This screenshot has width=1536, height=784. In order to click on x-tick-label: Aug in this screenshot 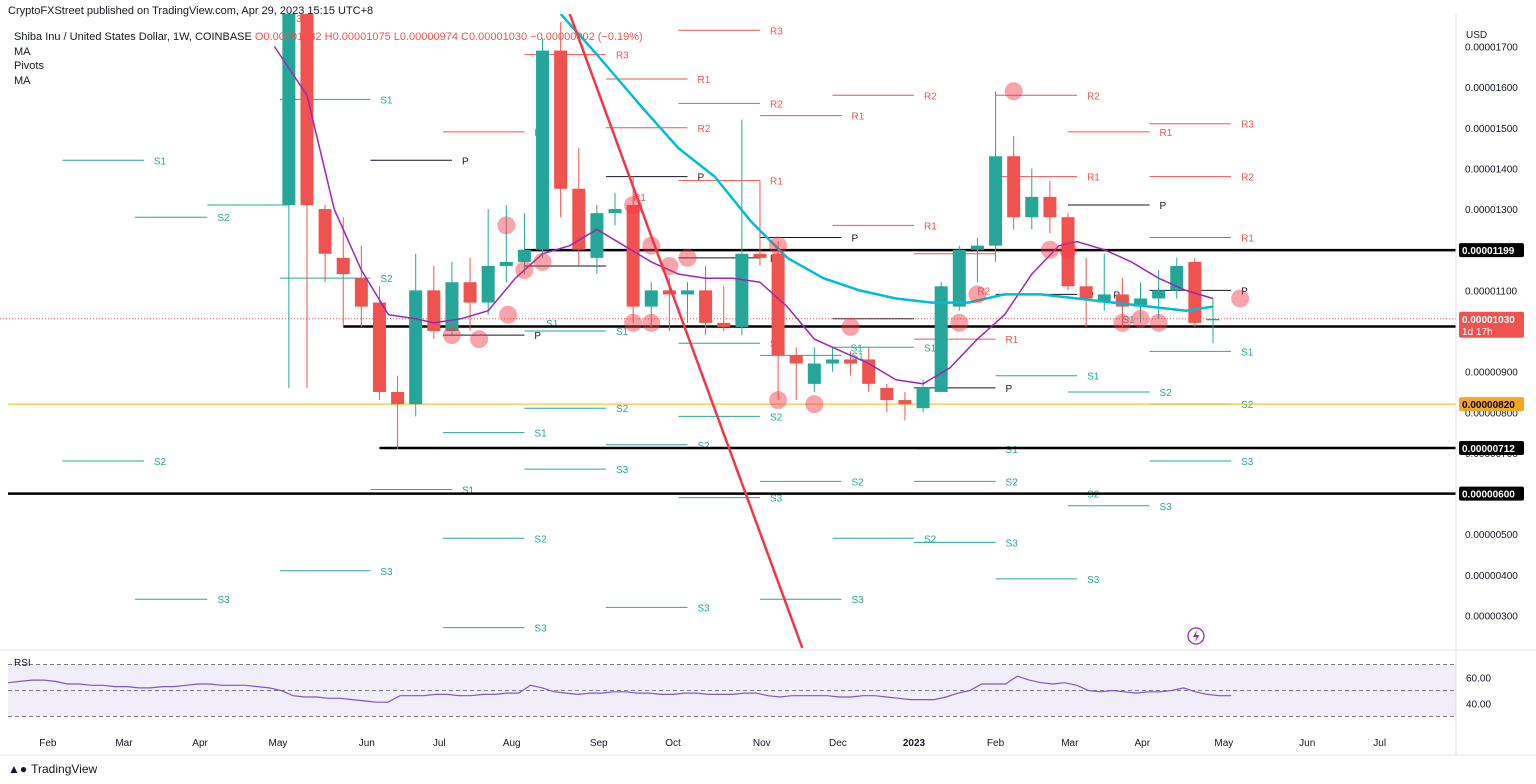, I will do `click(512, 743)`.